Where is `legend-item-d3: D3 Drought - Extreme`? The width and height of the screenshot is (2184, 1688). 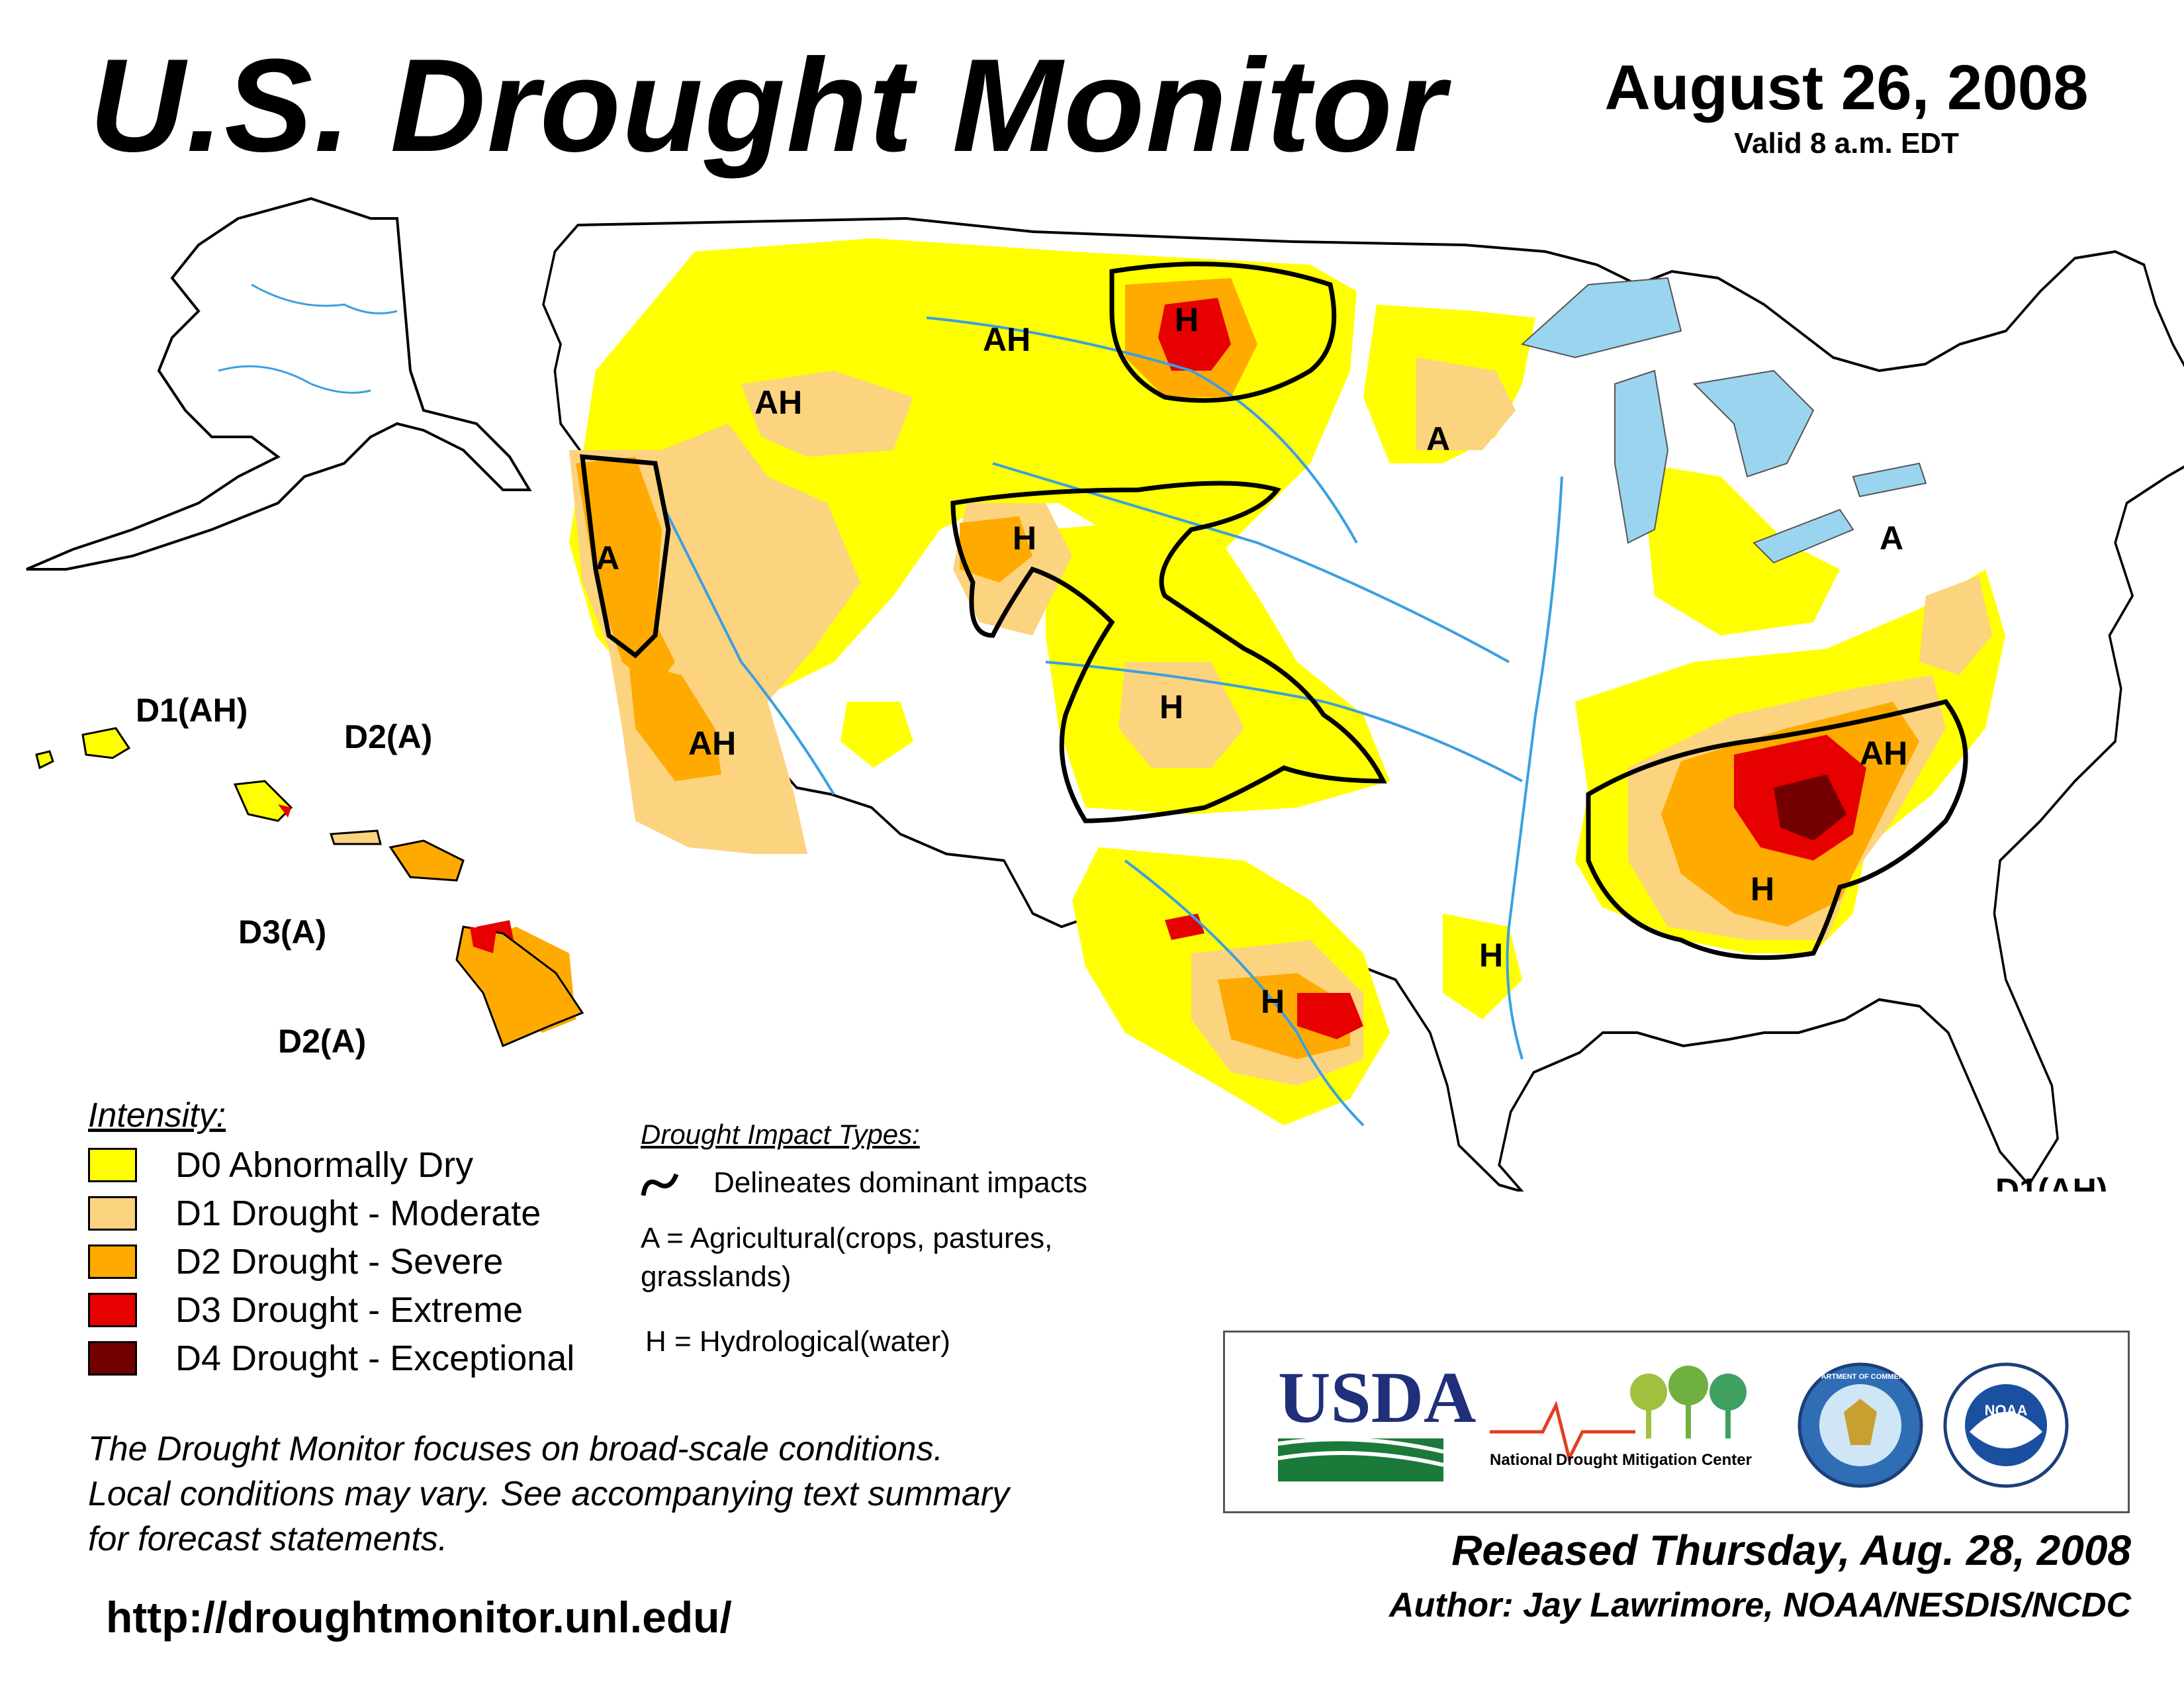
legend-item-d3: D3 Drought - Extreme is located at coordinates (305, 1310).